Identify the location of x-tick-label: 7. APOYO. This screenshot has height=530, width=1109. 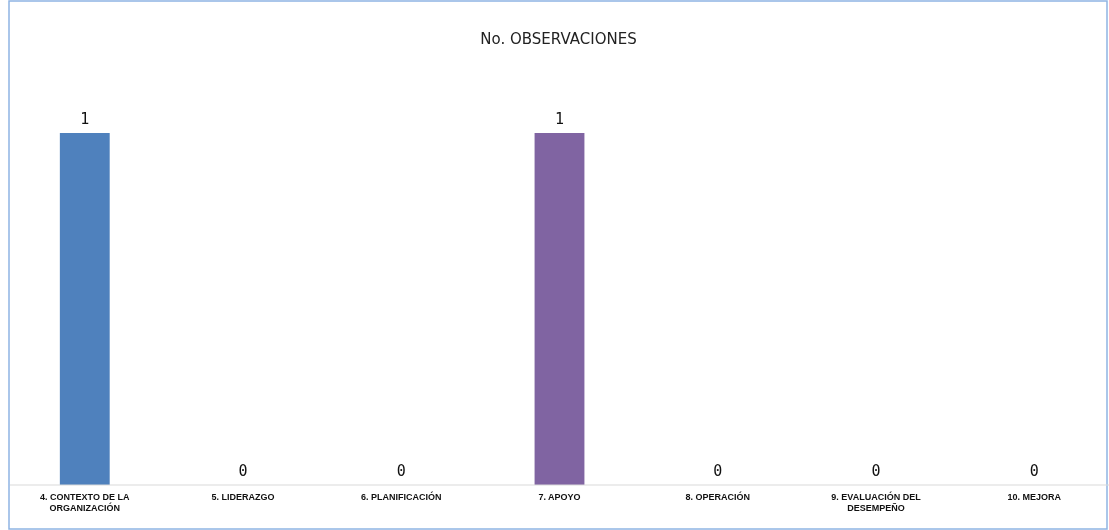
(559, 496).